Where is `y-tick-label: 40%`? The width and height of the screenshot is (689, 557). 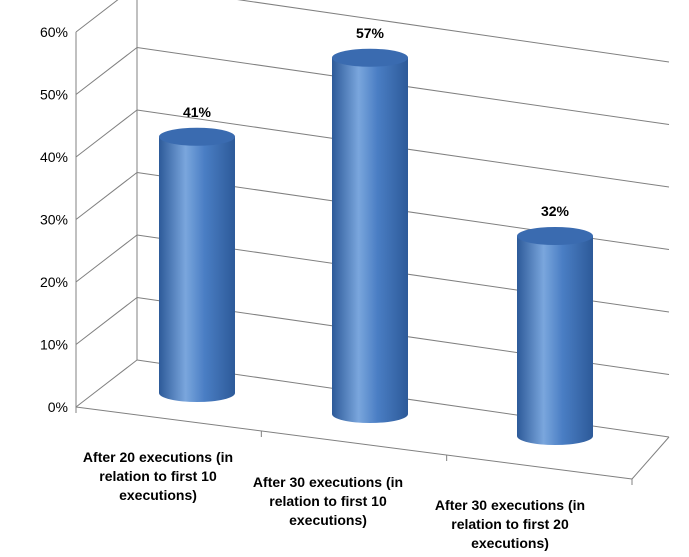
y-tick-label: 40% is located at coordinates (54, 157).